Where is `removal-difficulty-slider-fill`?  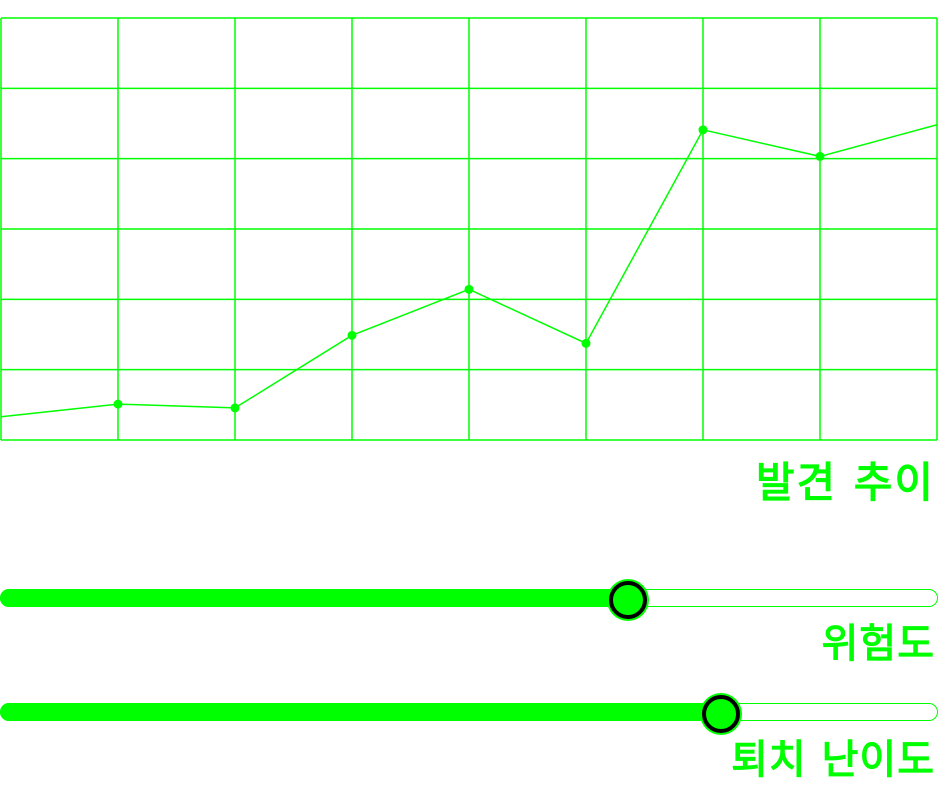
removal-difficulty-slider-fill is located at coordinates (359, 712).